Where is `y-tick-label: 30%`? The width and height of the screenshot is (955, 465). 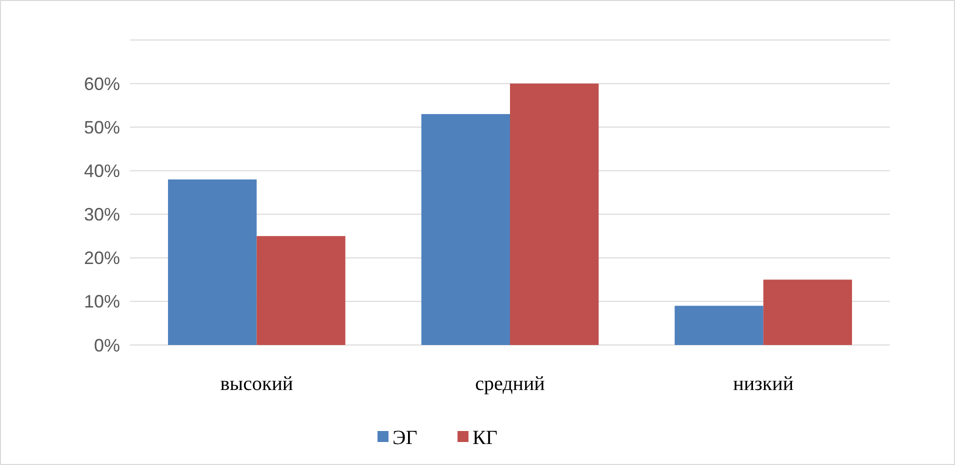 y-tick-label: 30% is located at coordinates (102, 214).